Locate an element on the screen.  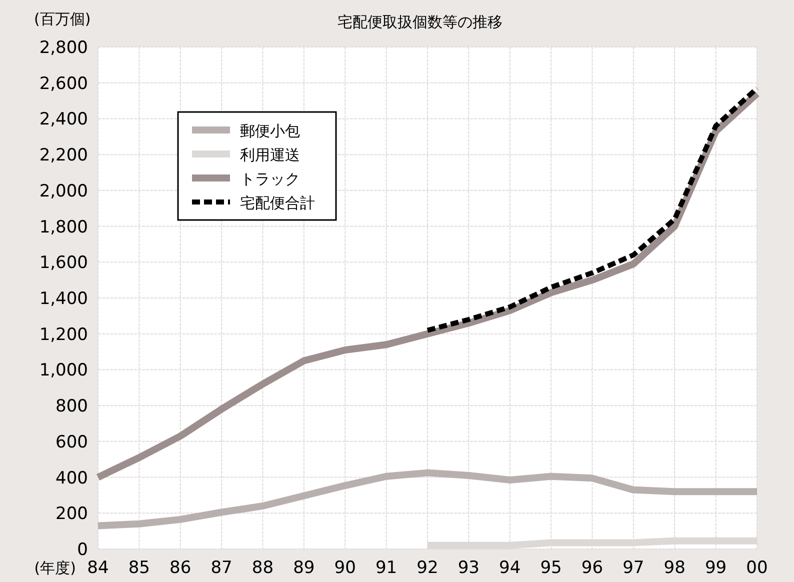
x-tick-label: 92 is located at coordinates (427, 568).